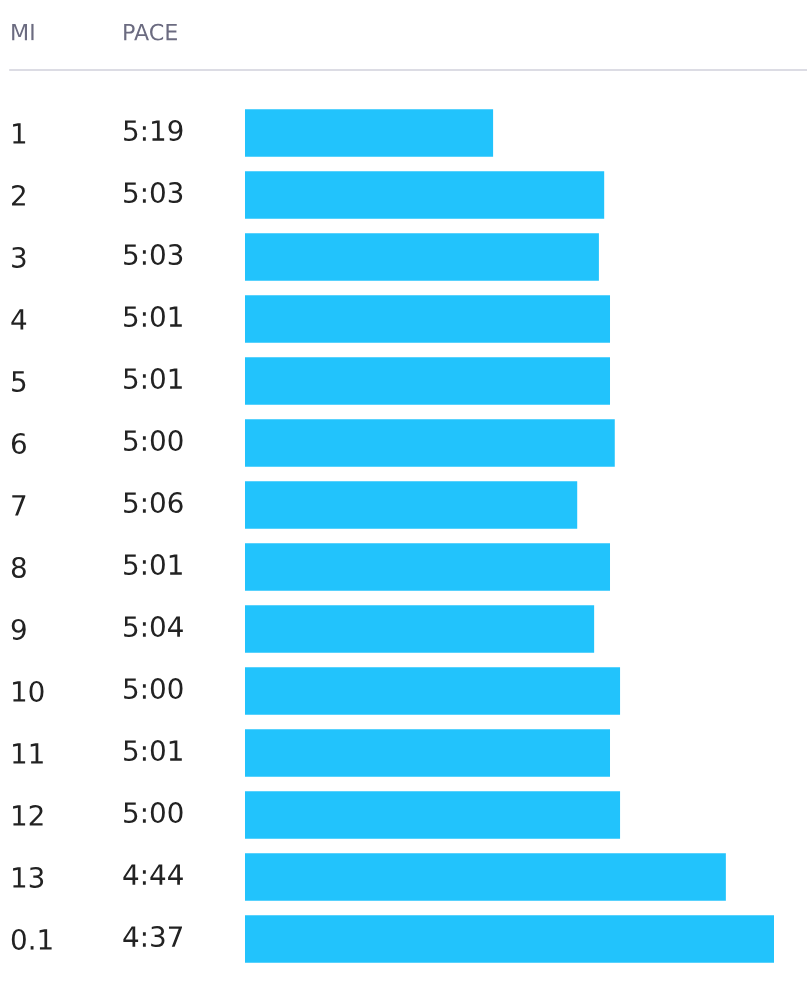 The image size is (807, 1005). I want to click on text: PACE, so click(150, 32).